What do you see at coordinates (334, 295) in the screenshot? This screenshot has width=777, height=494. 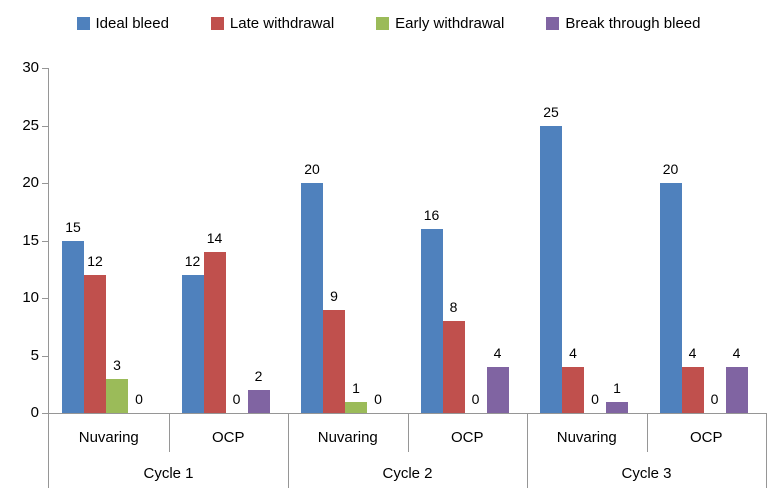 I see `bar-value-label: 9` at bounding box center [334, 295].